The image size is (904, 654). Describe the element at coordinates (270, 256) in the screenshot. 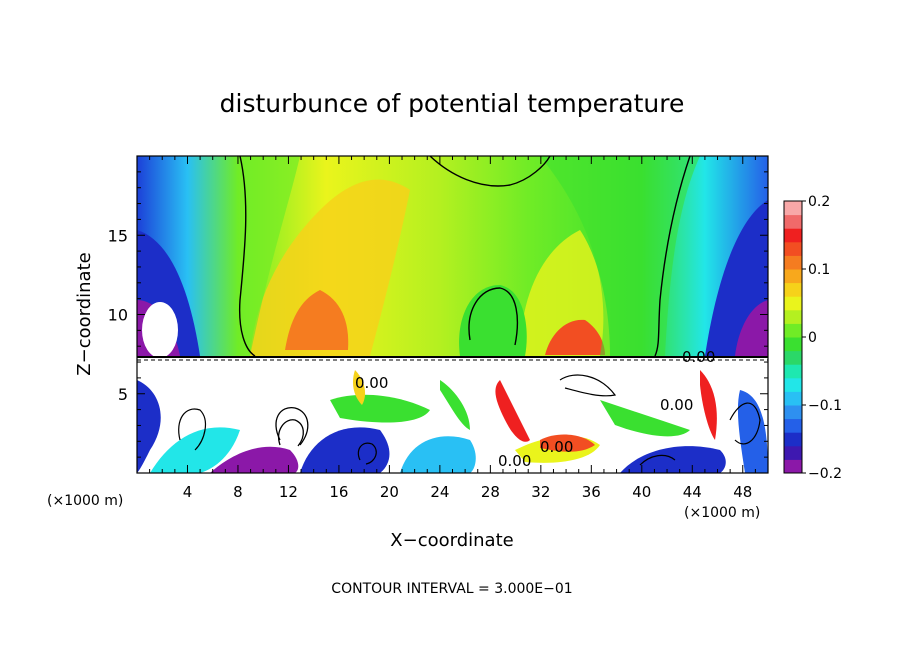

I see `green-top-left` at that location.